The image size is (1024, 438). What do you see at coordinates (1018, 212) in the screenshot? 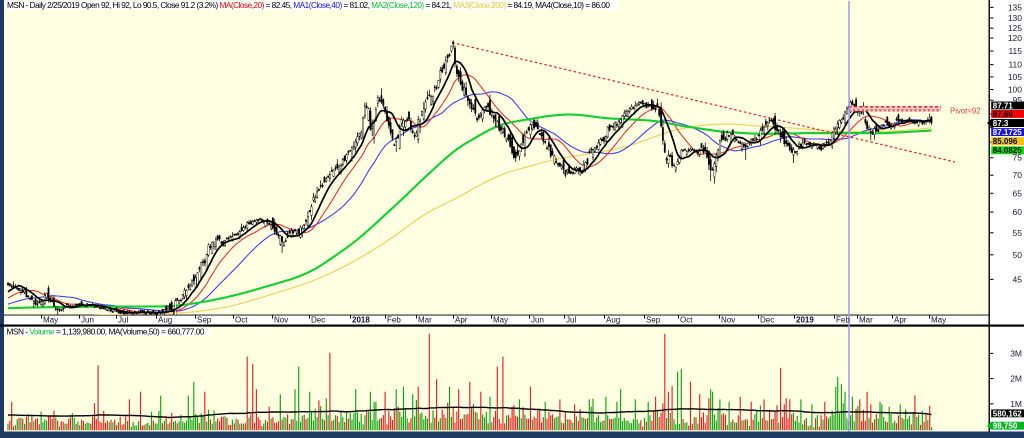
I see `svg-text: 60` at bounding box center [1018, 212].